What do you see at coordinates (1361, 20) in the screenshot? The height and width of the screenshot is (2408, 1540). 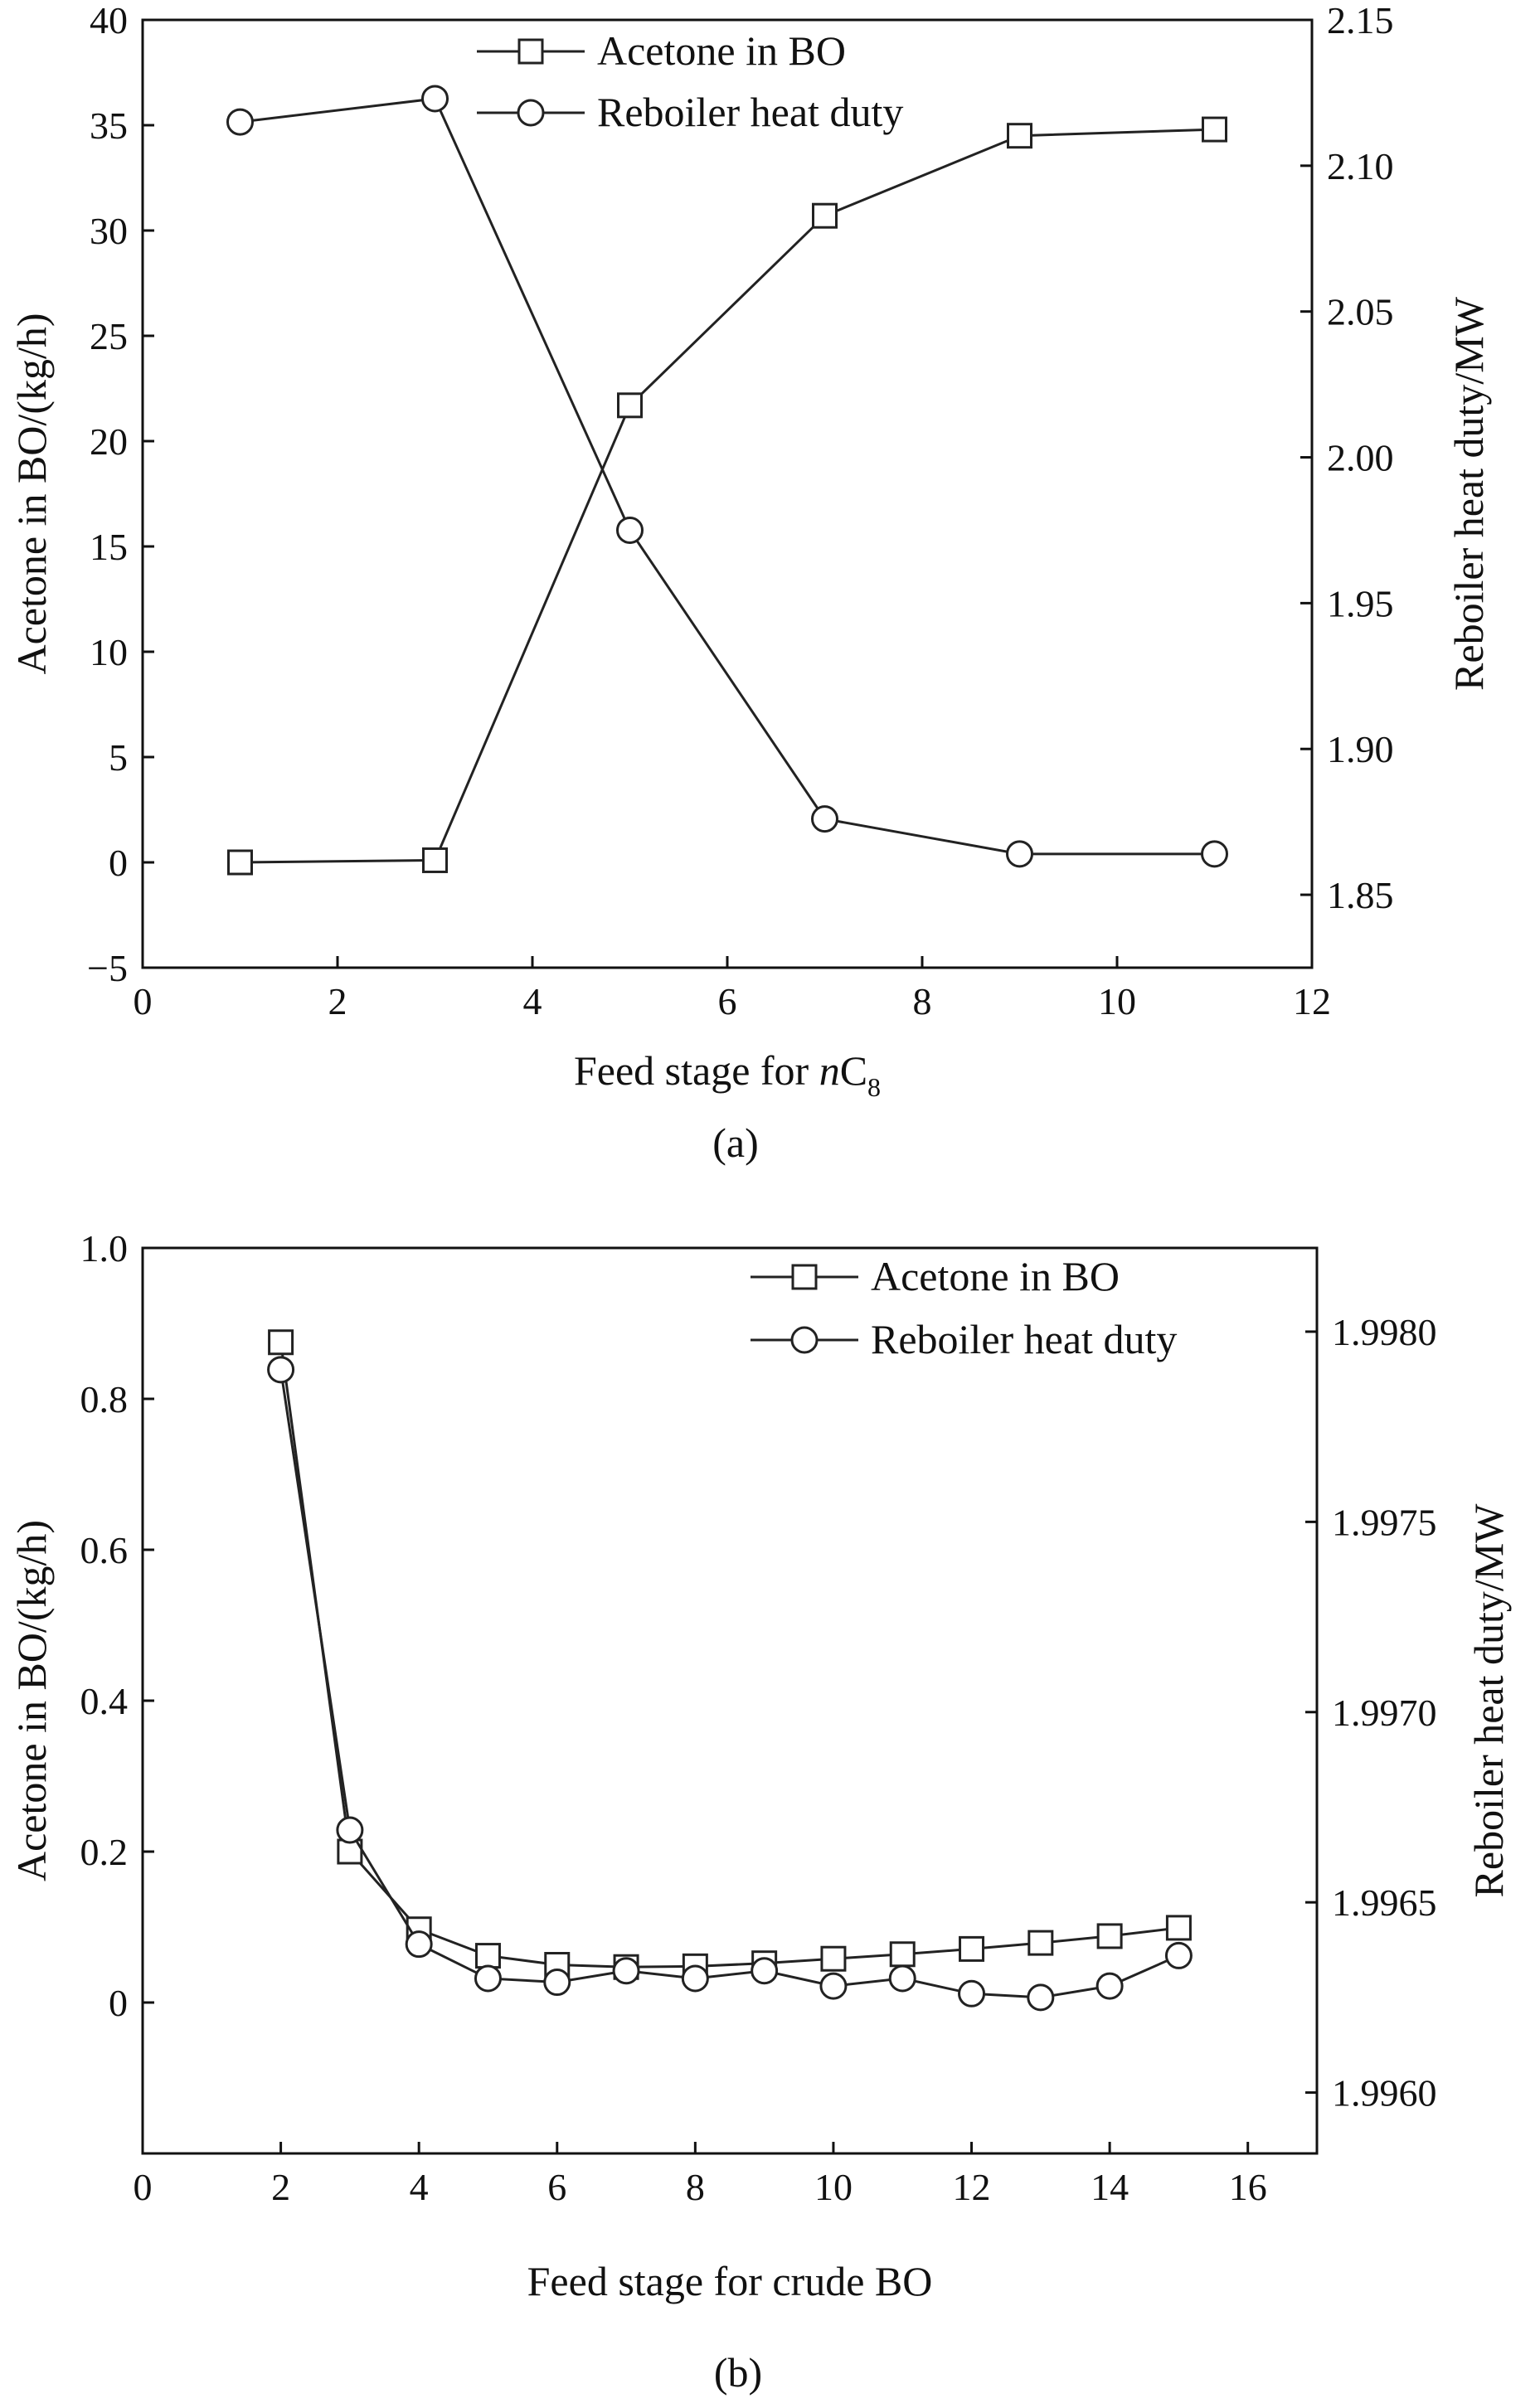 I see `chart-a-y-right-tick-label: 2.15` at bounding box center [1361, 20].